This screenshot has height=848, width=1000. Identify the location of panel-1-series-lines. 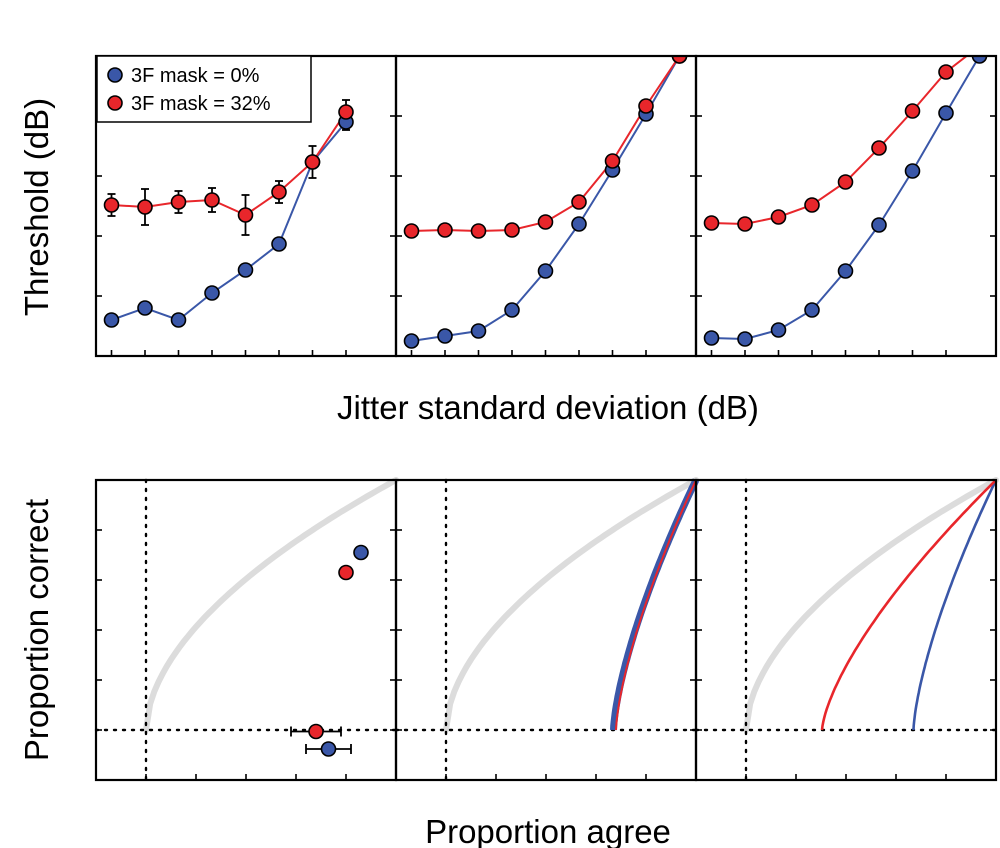
(546, 199).